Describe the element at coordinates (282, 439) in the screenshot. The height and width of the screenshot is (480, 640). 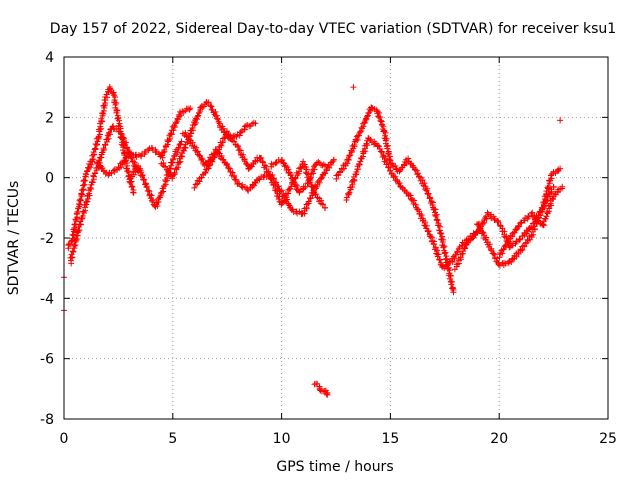
I see `x-tick-label: 10` at that location.